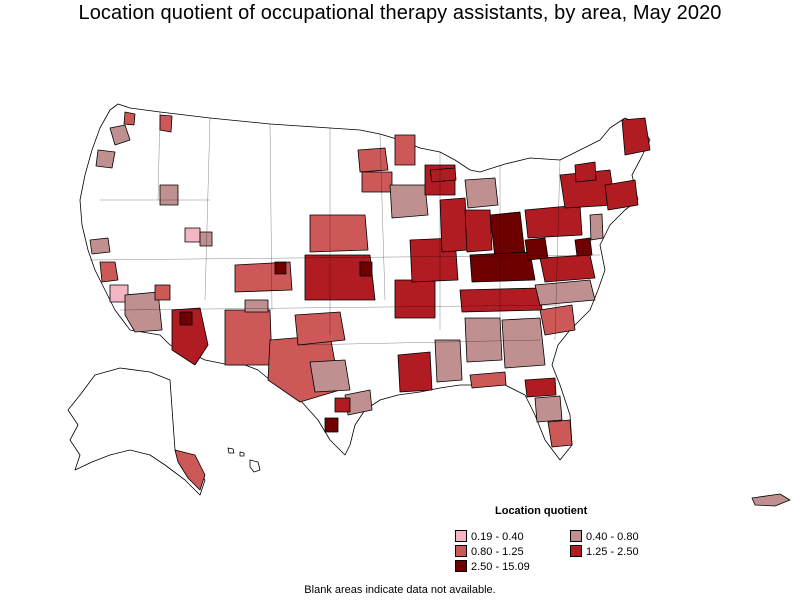 The image size is (800, 600). I want to click on region-az-c, so click(186, 318).